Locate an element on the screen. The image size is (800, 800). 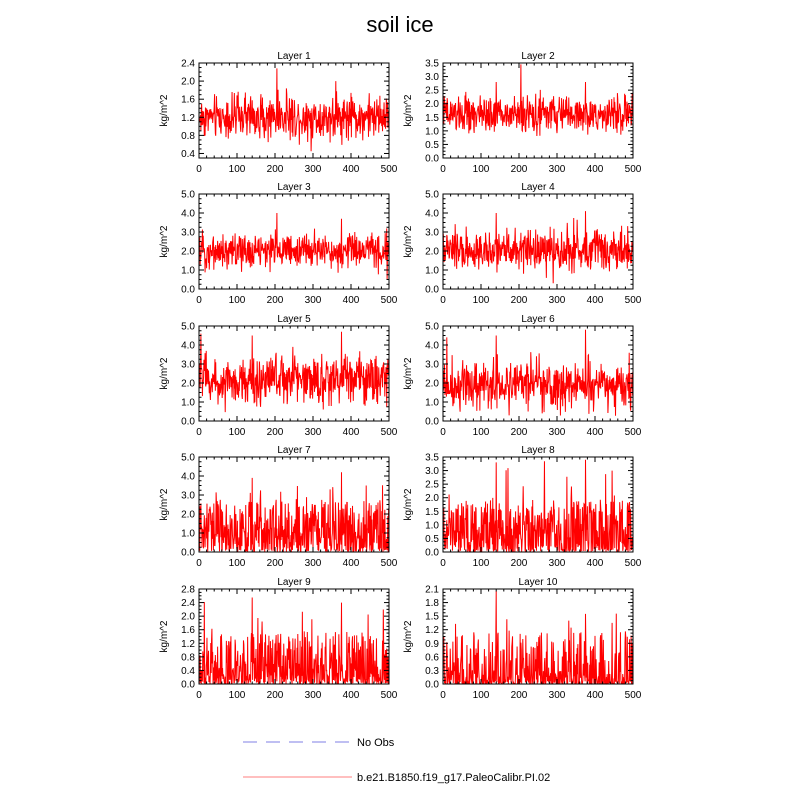
panel-title: Layer 5 is located at coordinates (294, 319).